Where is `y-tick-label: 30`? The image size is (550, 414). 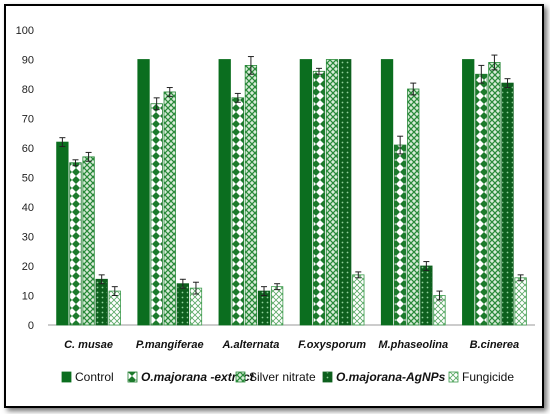 y-tick-label: 30 is located at coordinates (28, 238).